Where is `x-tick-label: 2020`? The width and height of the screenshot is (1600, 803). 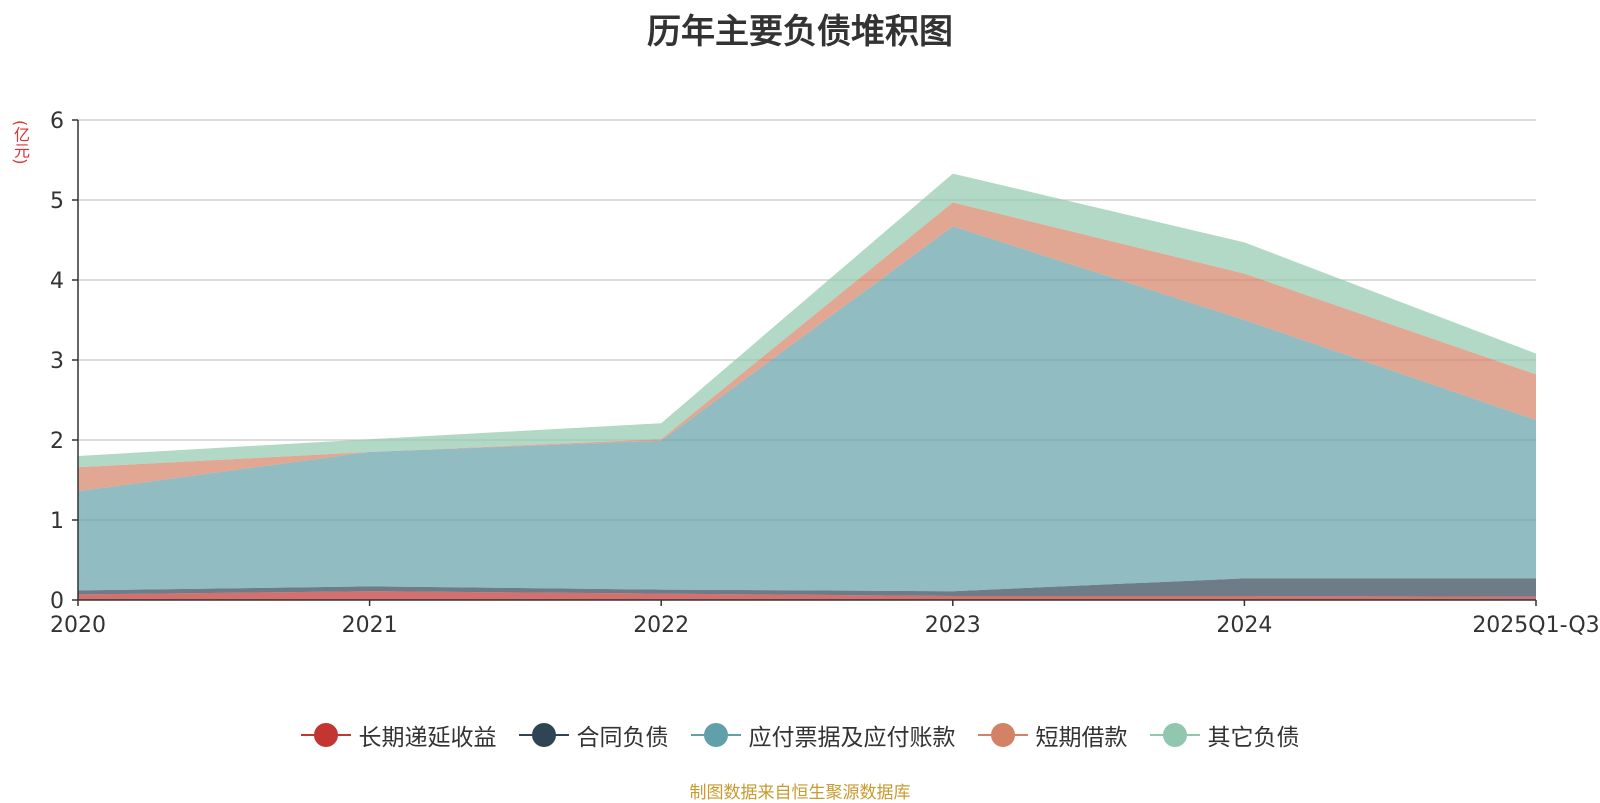
x-tick-label: 2020 is located at coordinates (78, 625).